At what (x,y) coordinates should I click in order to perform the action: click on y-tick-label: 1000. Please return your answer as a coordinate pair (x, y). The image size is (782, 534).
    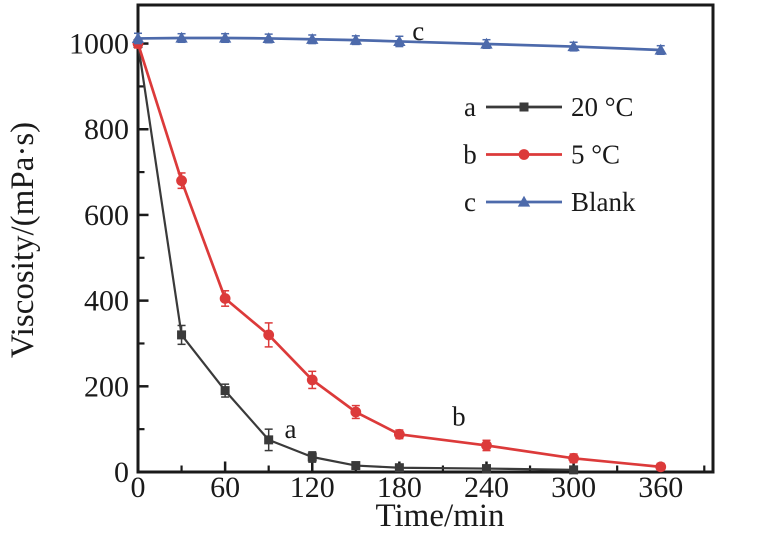
    Looking at the image, I should click on (99, 44).